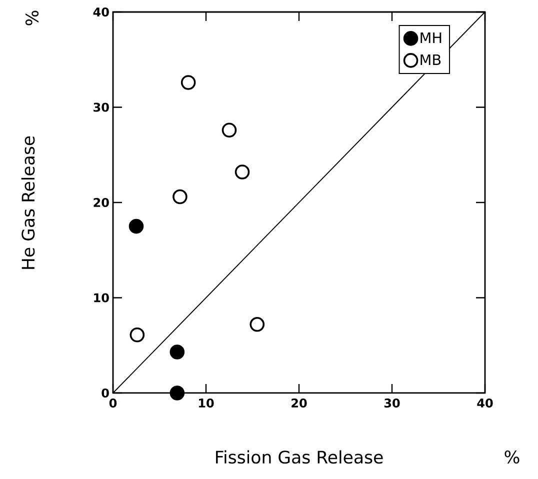  Describe the element at coordinates (101, 297) in the screenshot. I see `y-tick-label: 10` at that location.